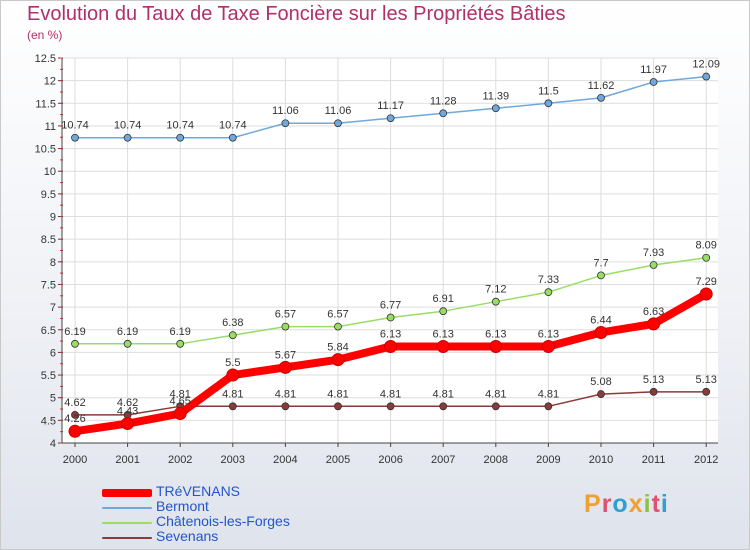  I want to click on data-label: 4.65, so click(179, 402).